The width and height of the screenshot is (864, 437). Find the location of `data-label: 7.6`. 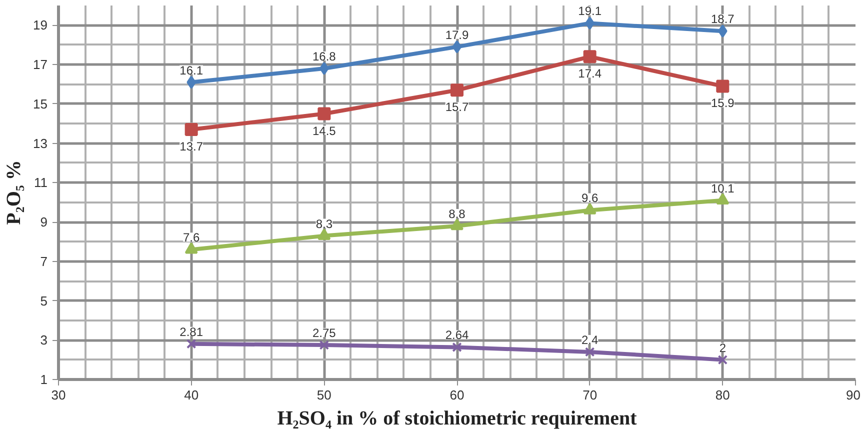

data-label: 7.6 is located at coordinates (191, 237).